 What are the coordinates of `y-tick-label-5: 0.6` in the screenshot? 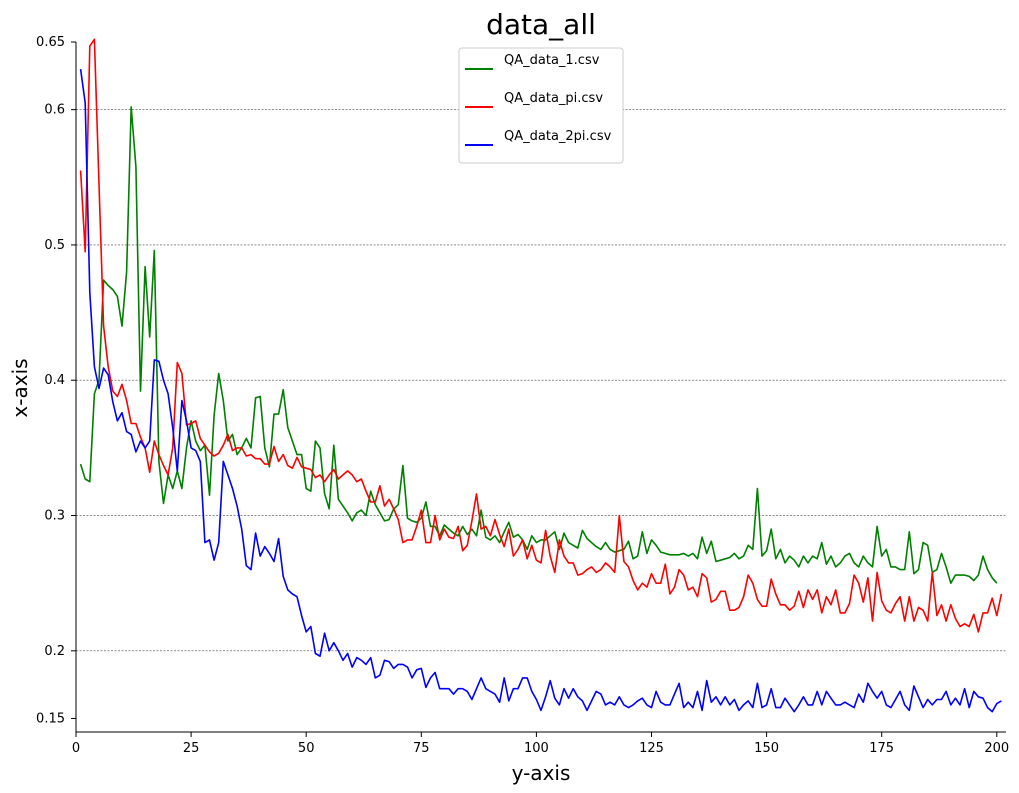 It's located at (54, 110).